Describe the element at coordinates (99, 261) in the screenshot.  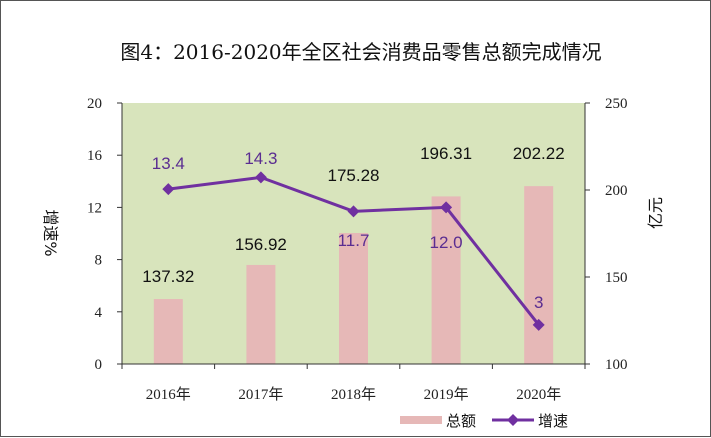
I see `left-tick-label-2: 8` at that location.